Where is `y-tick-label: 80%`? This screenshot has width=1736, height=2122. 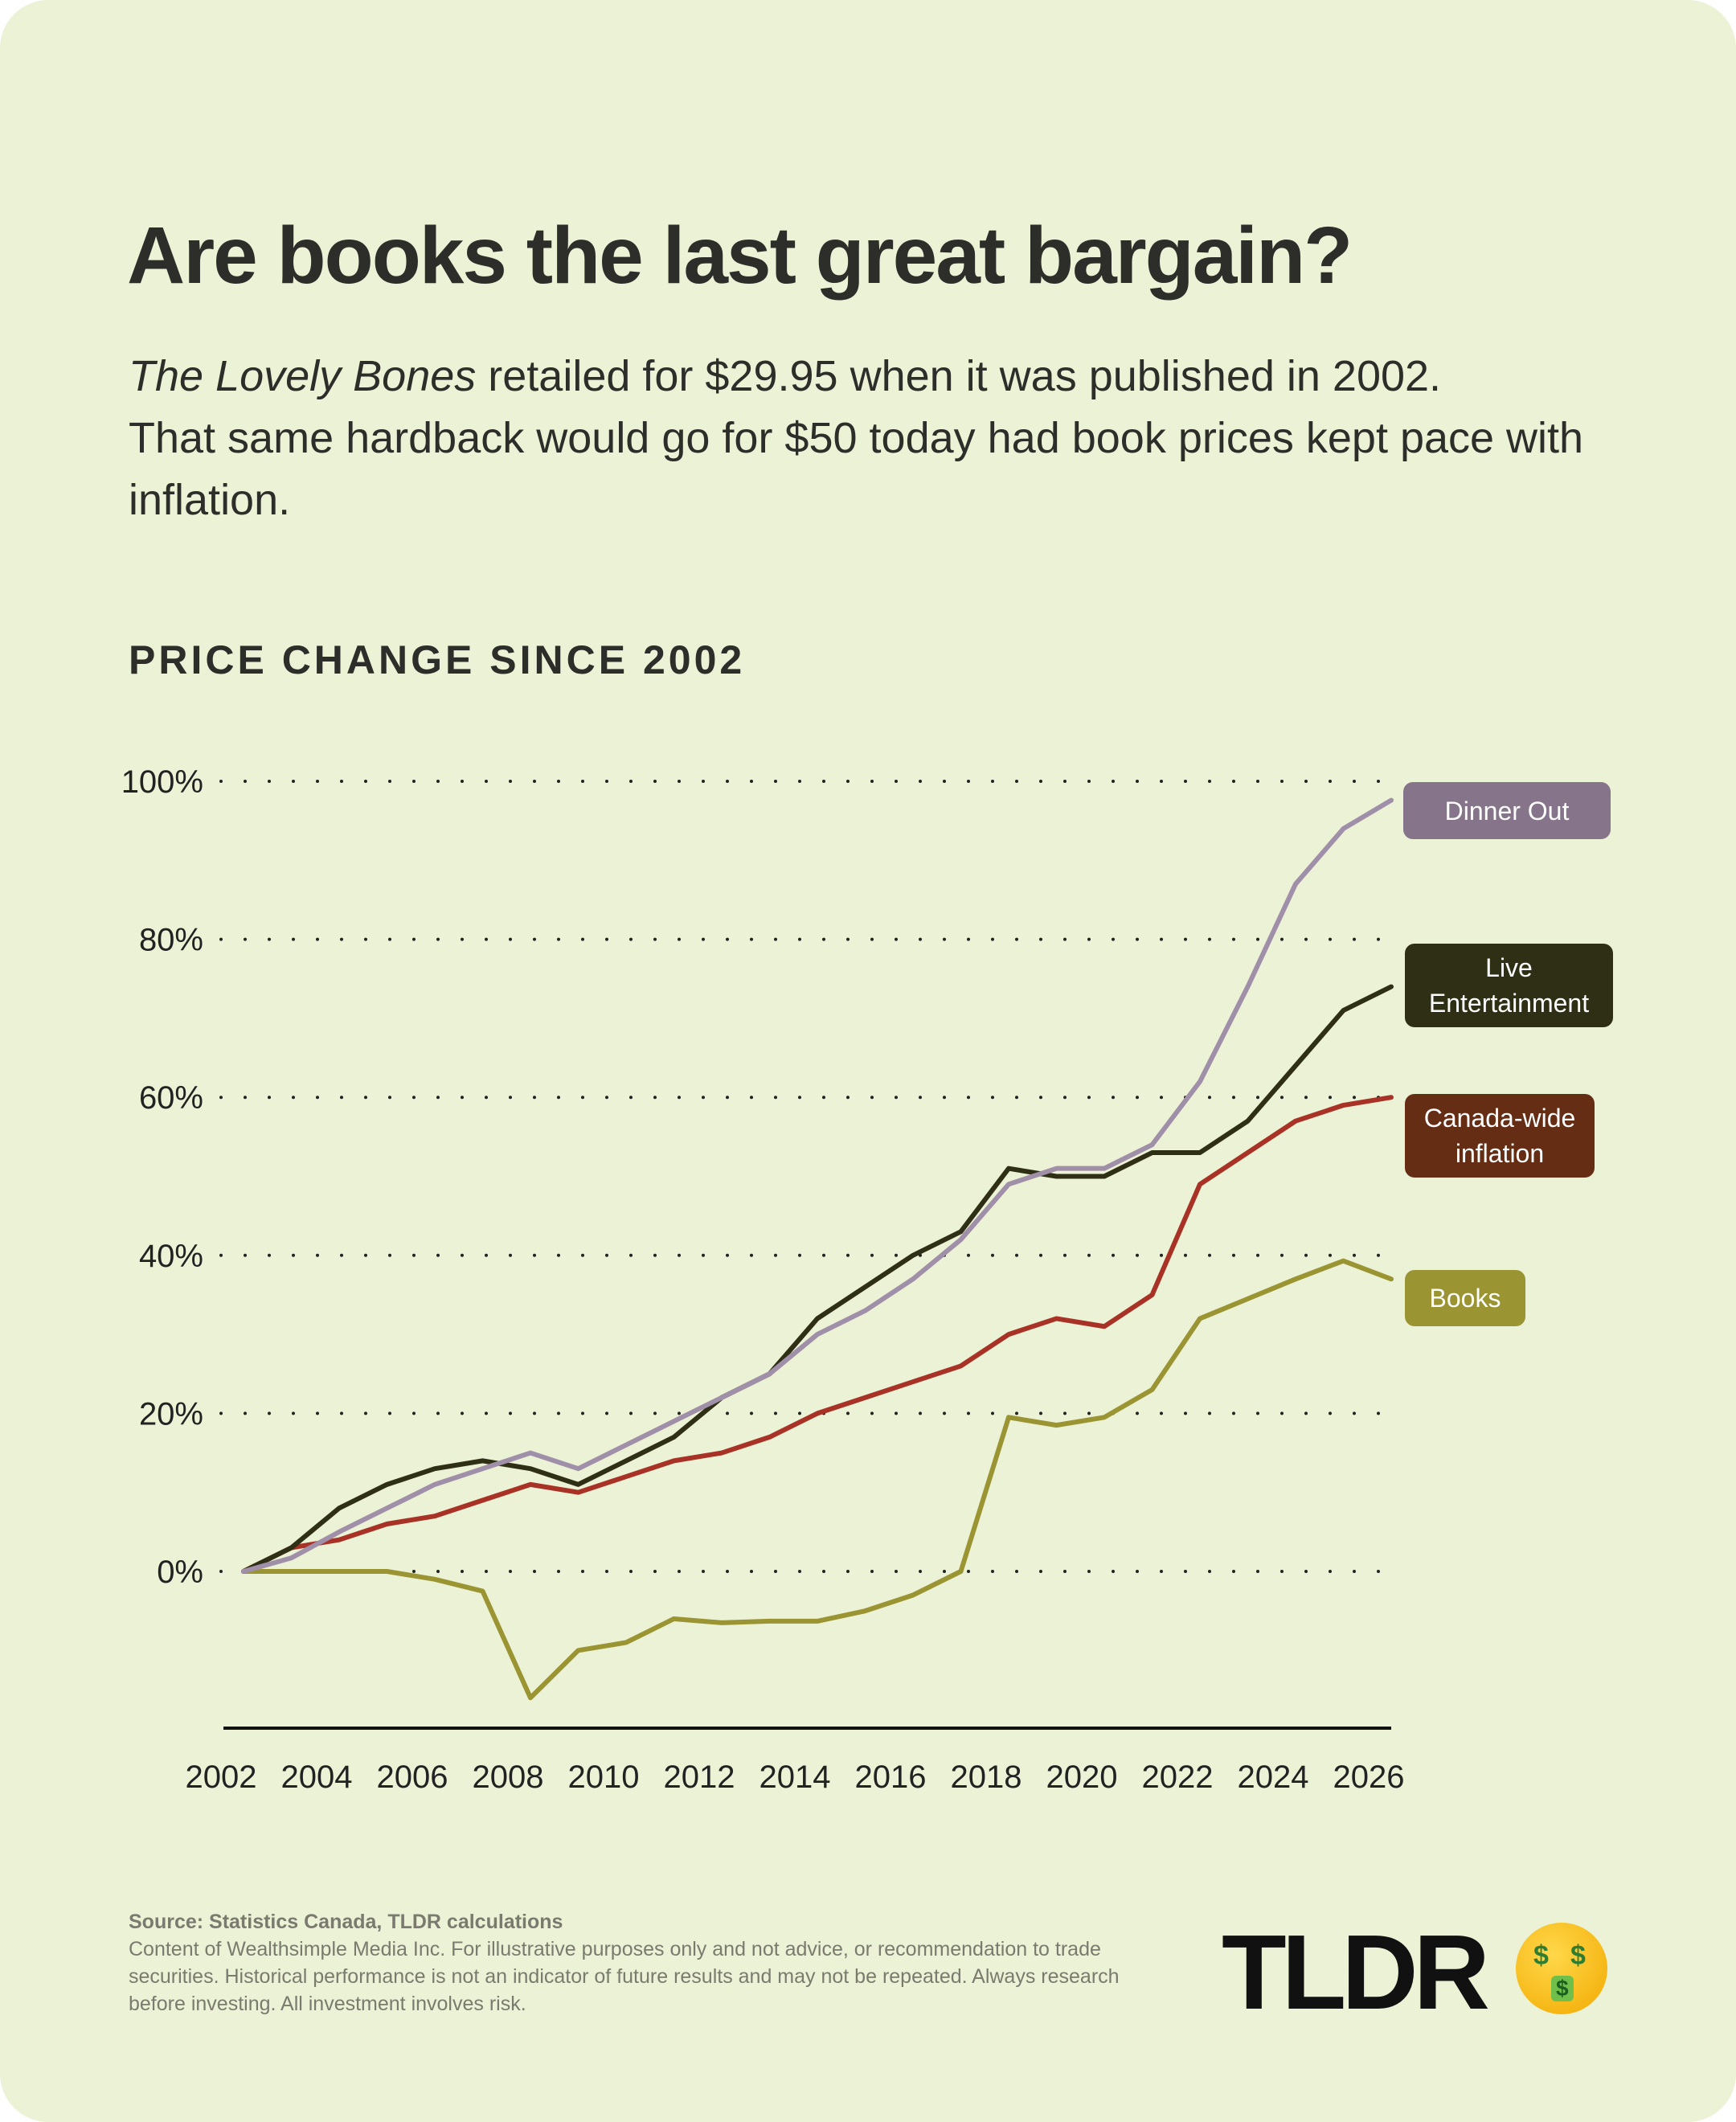 y-tick-label: 80% is located at coordinates (171, 940).